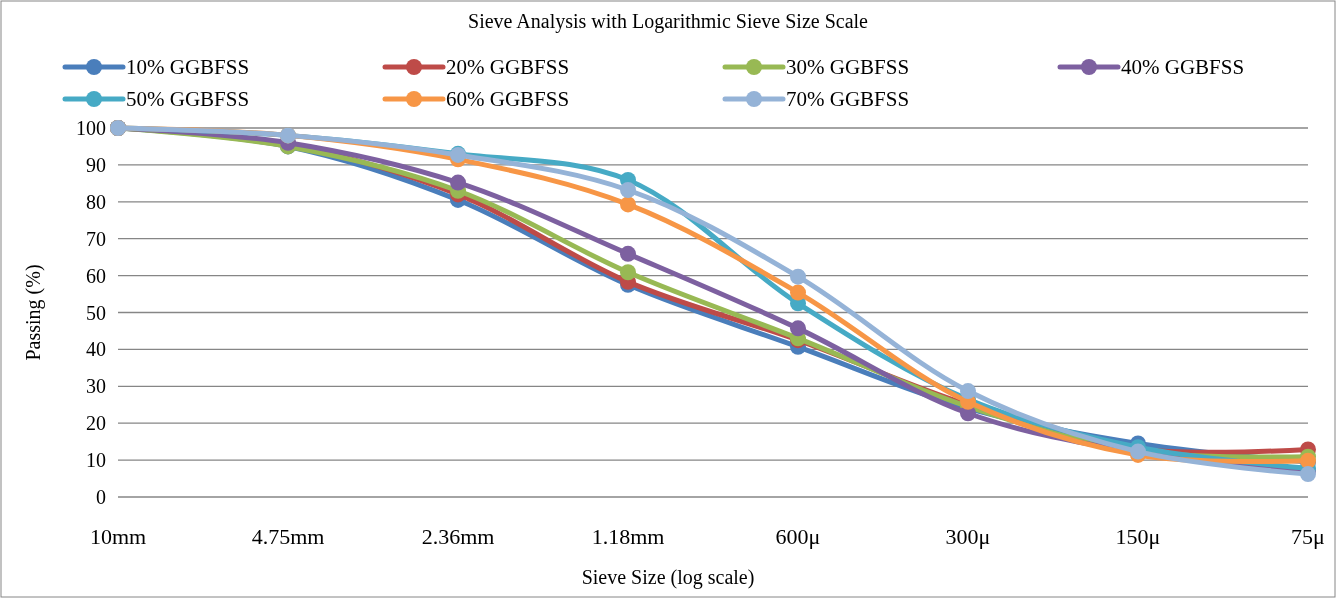 This screenshot has width=1336, height=598. What do you see at coordinates (508, 99) in the screenshot?
I see `legend-label: 60% GGBFSS` at bounding box center [508, 99].